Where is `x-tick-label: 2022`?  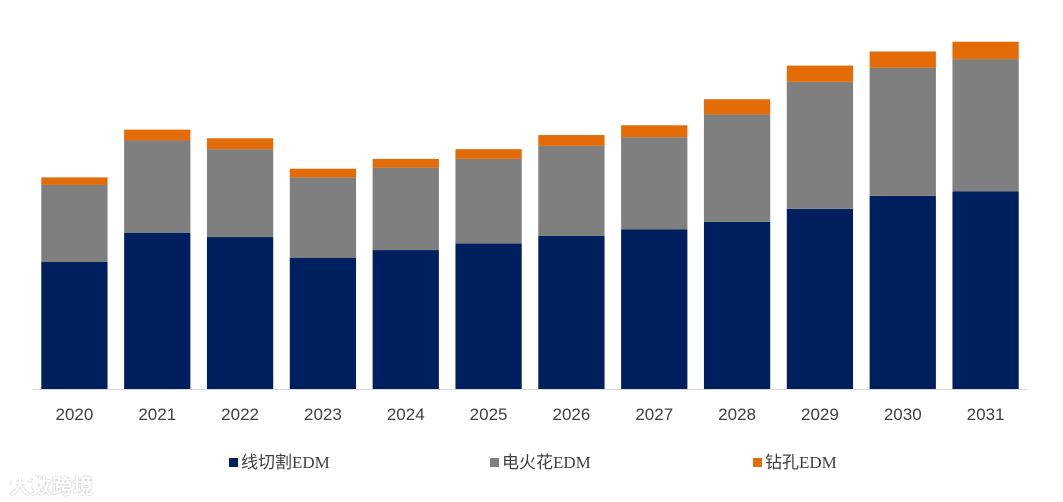
x-tick-label: 2022 is located at coordinates (240, 414).